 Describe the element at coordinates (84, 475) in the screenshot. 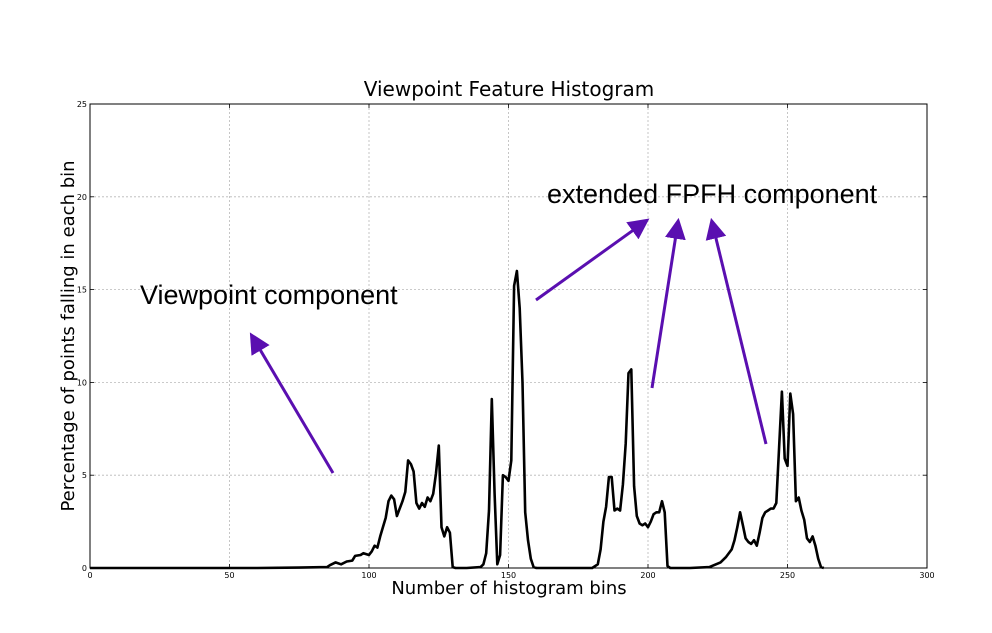

I see `y-tick-label: 5` at that location.